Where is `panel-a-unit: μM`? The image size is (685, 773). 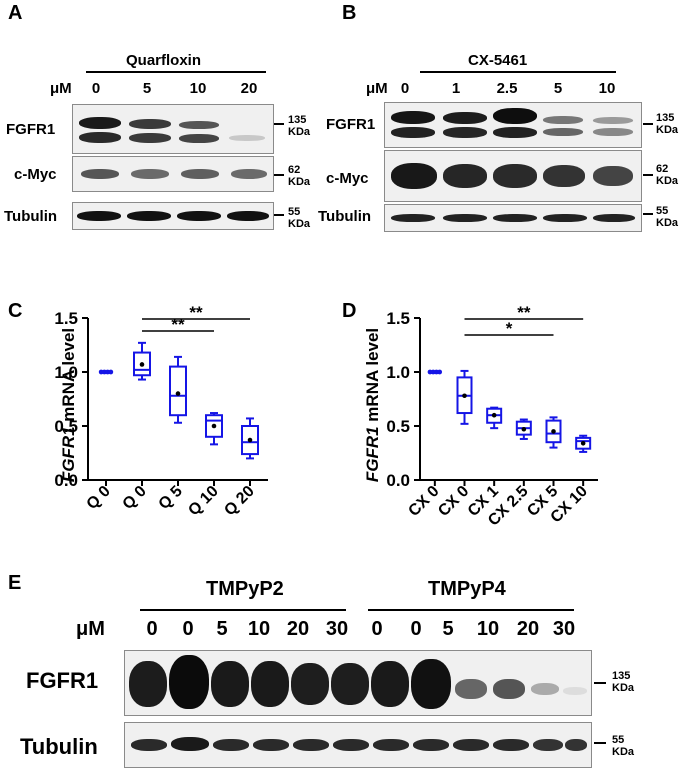 panel-a-unit: μM is located at coordinates (61, 88).